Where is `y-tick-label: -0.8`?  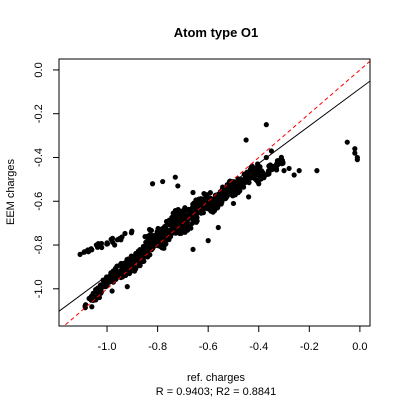 y-tick-label: -0.8 is located at coordinates (39, 245).